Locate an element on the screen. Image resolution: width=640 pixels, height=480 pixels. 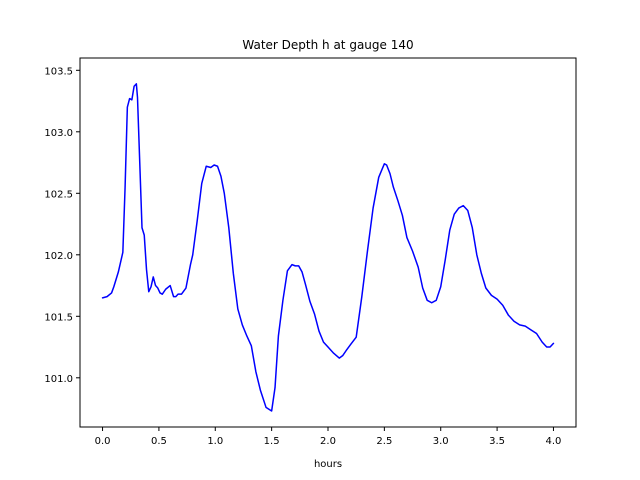
y-tick-label: 101.0 is located at coordinates (58, 379).